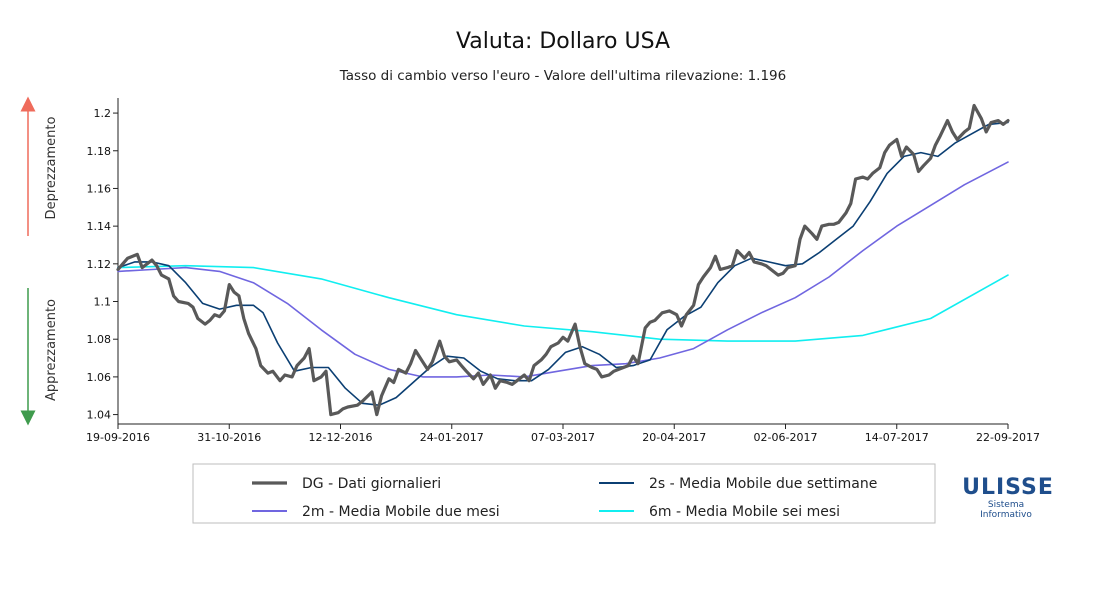 This screenshot has width=1100, height=600. What do you see at coordinates (1008, 437) in the screenshot?
I see `x-tick-label: 22-09-2017` at bounding box center [1008, 437].